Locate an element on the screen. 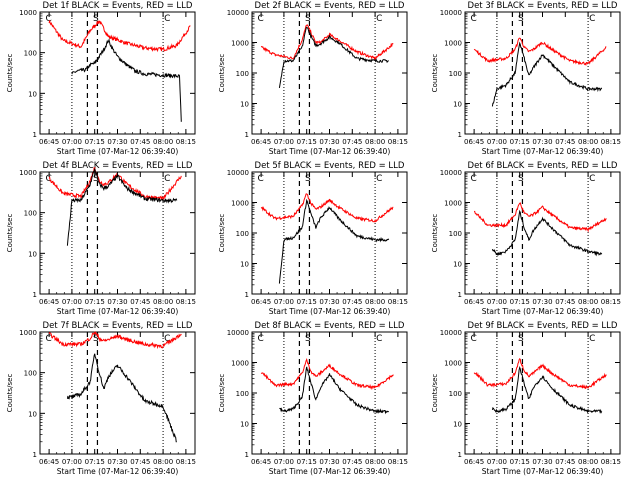 The height and width of the screenshot is (480, 640). panel-6-marker-S: S is located at coordinates (521, 179).